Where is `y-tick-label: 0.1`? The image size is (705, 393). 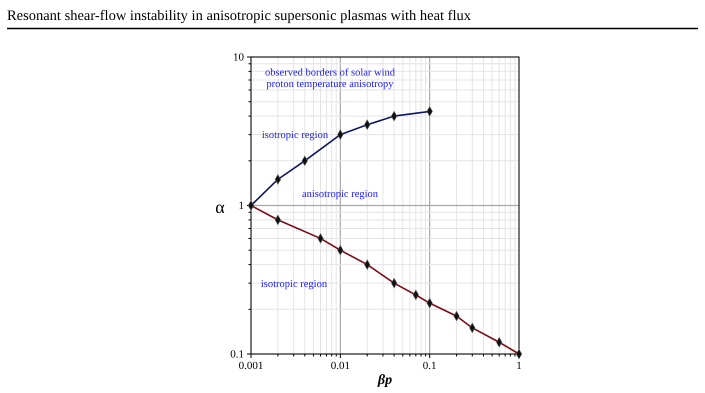
y-tick-label: 0.1 is located at coordinates (237, 354).